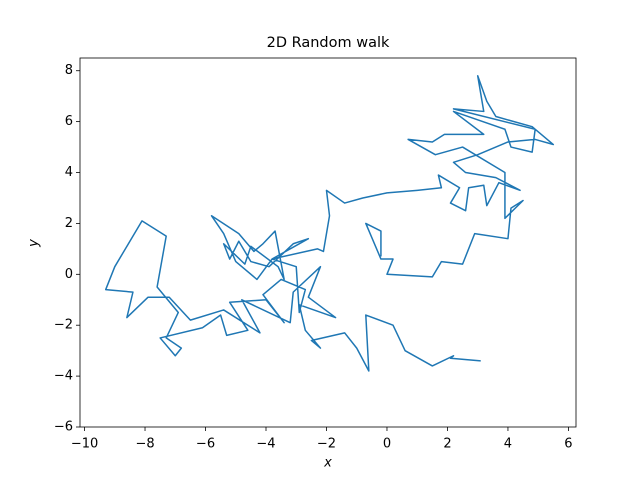 The height and width of the screenshot is (484, 640). I want to click on x-tick-label: −4, so click(265, 444).